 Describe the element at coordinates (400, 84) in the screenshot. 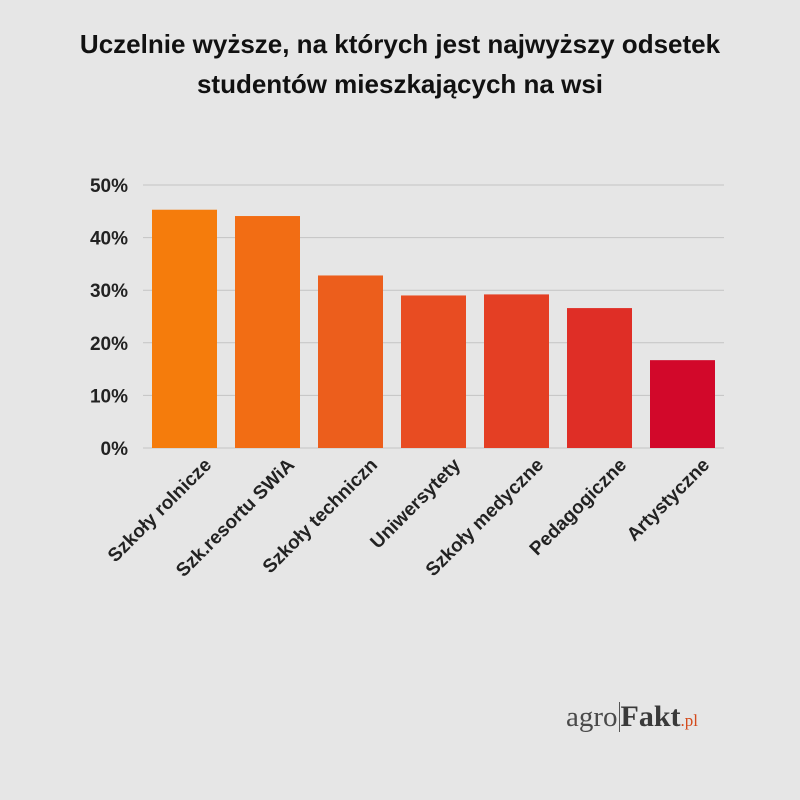

I see `title-line-2: studentów mieszkających na wsi` at that location.